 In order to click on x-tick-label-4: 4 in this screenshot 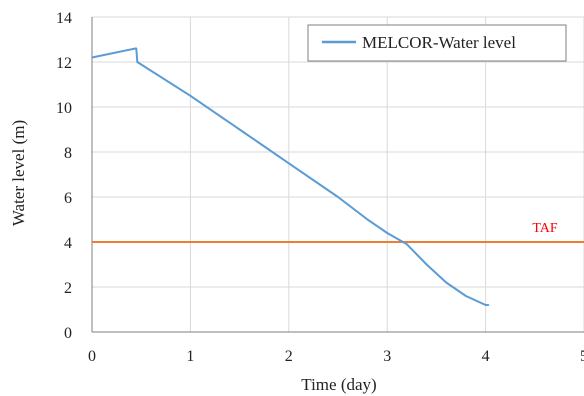, I will do `click(486, 356)`.